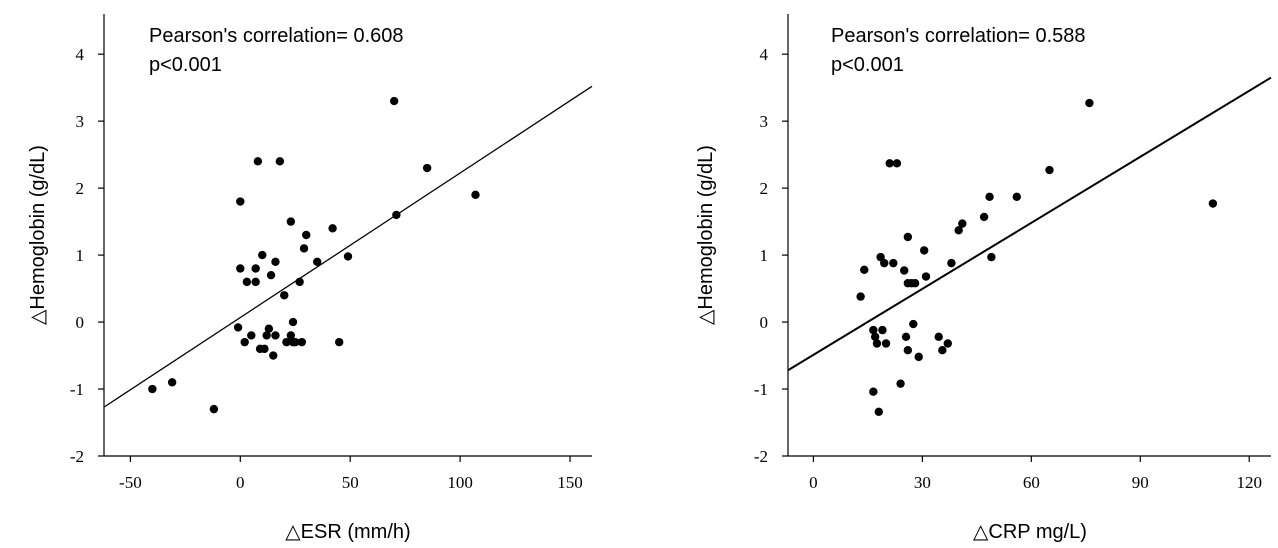 The height and width of the screenshot is (548, 1278). What do you see at coordinates (1031, 482) in the screenshot?
I see `x-tick-label: 60` at bounding box center [1031, 482].